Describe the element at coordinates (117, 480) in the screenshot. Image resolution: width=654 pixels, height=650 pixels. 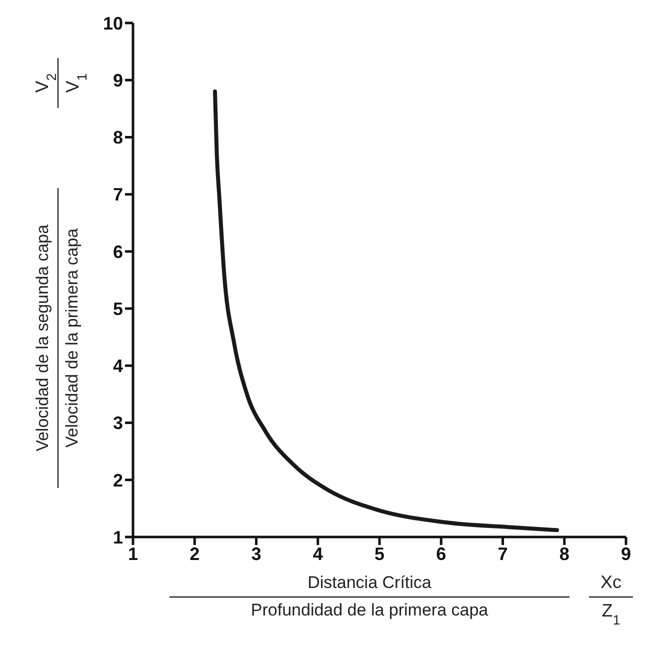
I see `y-tick-label: 2` at that location.